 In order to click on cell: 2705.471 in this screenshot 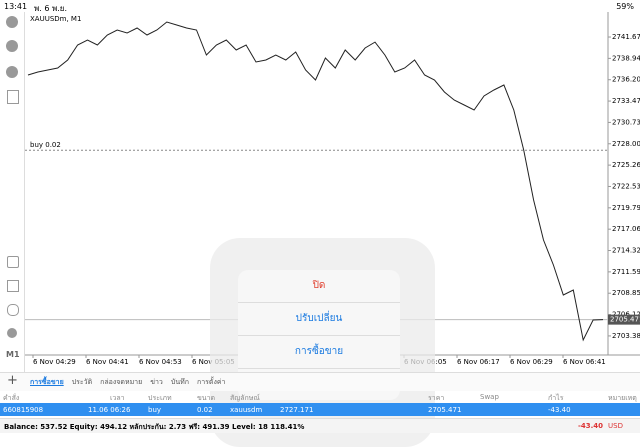, I will do `click(445, 410)`.